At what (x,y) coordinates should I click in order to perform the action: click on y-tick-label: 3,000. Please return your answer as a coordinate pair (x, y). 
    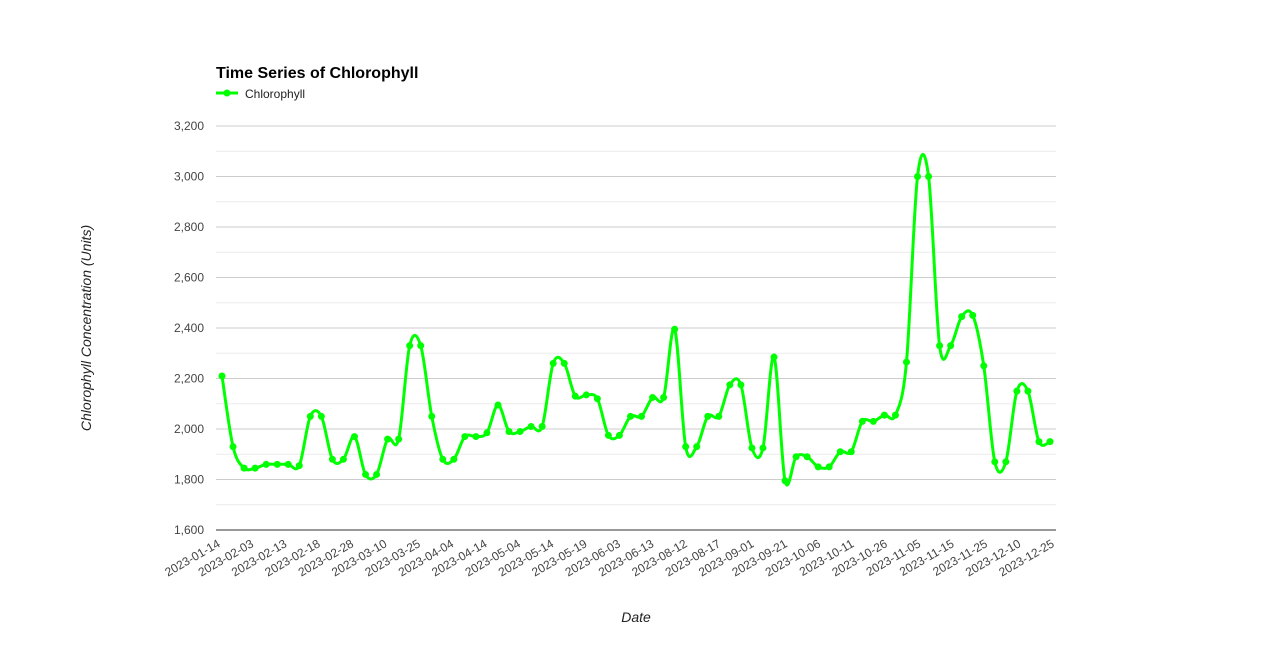
    Looking at the image, I should click on (189, 177).